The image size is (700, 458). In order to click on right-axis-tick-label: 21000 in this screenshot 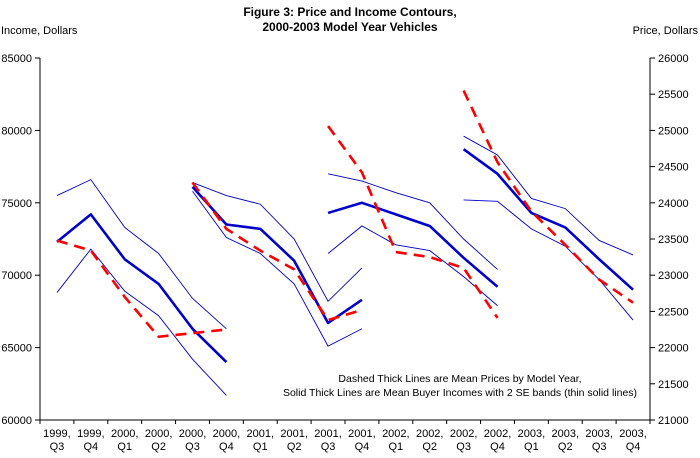, I will do `click(673, 421)`.